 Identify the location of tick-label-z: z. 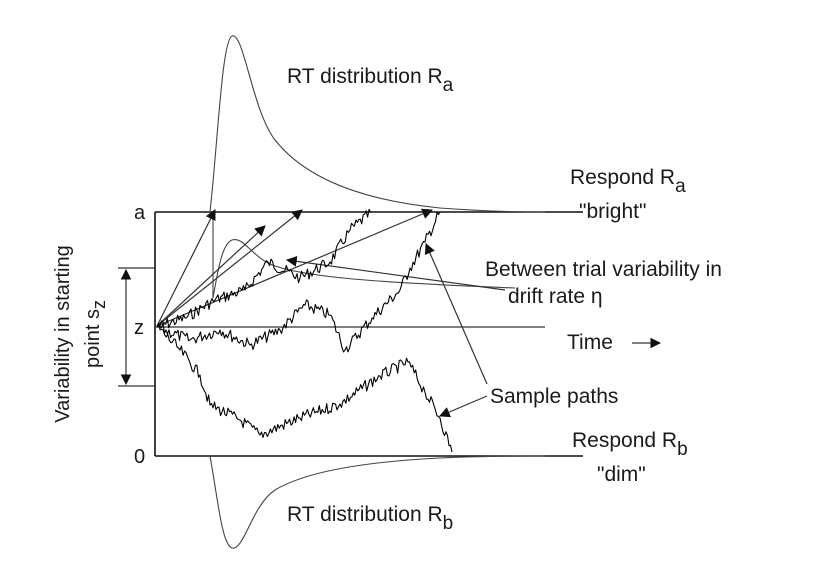
(139, 328).